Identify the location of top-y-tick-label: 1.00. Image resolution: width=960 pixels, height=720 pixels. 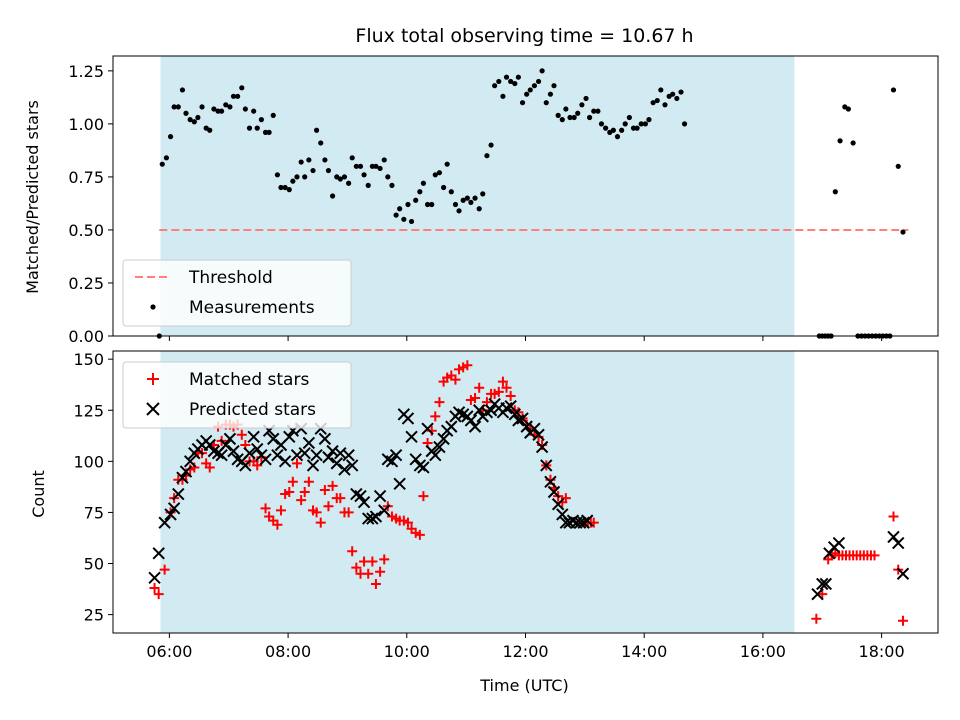
(86, 124).